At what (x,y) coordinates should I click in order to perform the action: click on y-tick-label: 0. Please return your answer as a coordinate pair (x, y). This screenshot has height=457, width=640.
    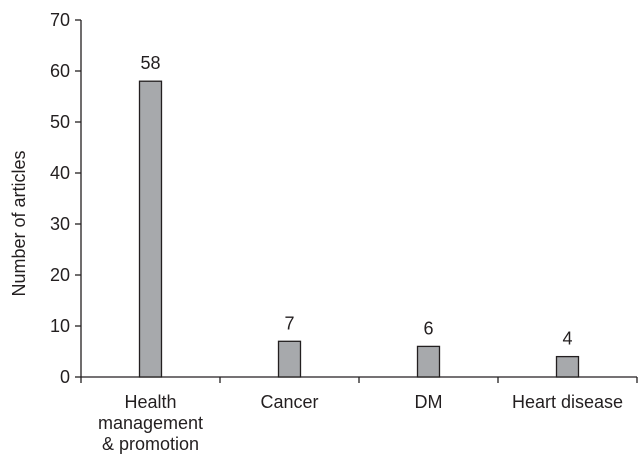
    Looking at the image, I should click on (65, 377).